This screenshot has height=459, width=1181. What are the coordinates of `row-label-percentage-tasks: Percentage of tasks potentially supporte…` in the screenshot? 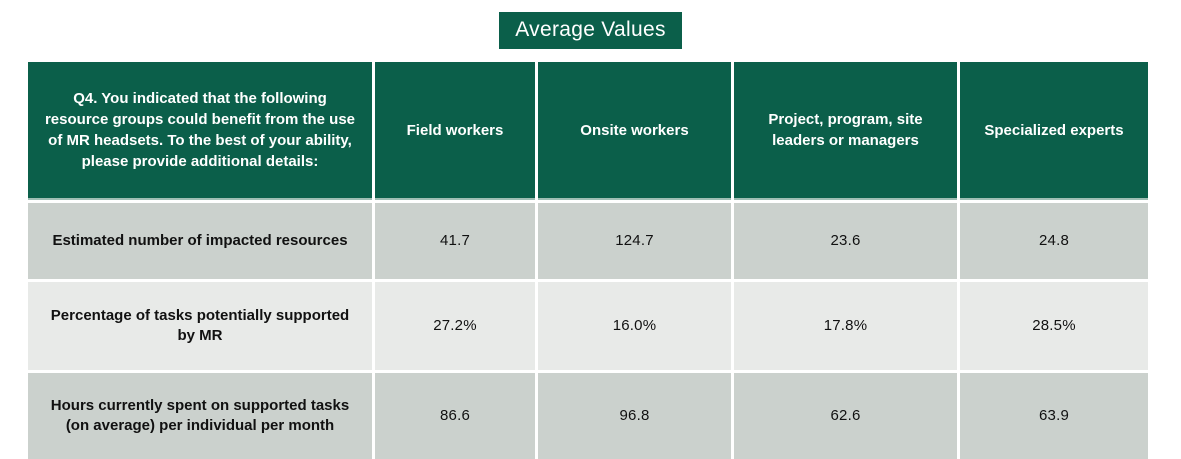 It's located at (200, 326).